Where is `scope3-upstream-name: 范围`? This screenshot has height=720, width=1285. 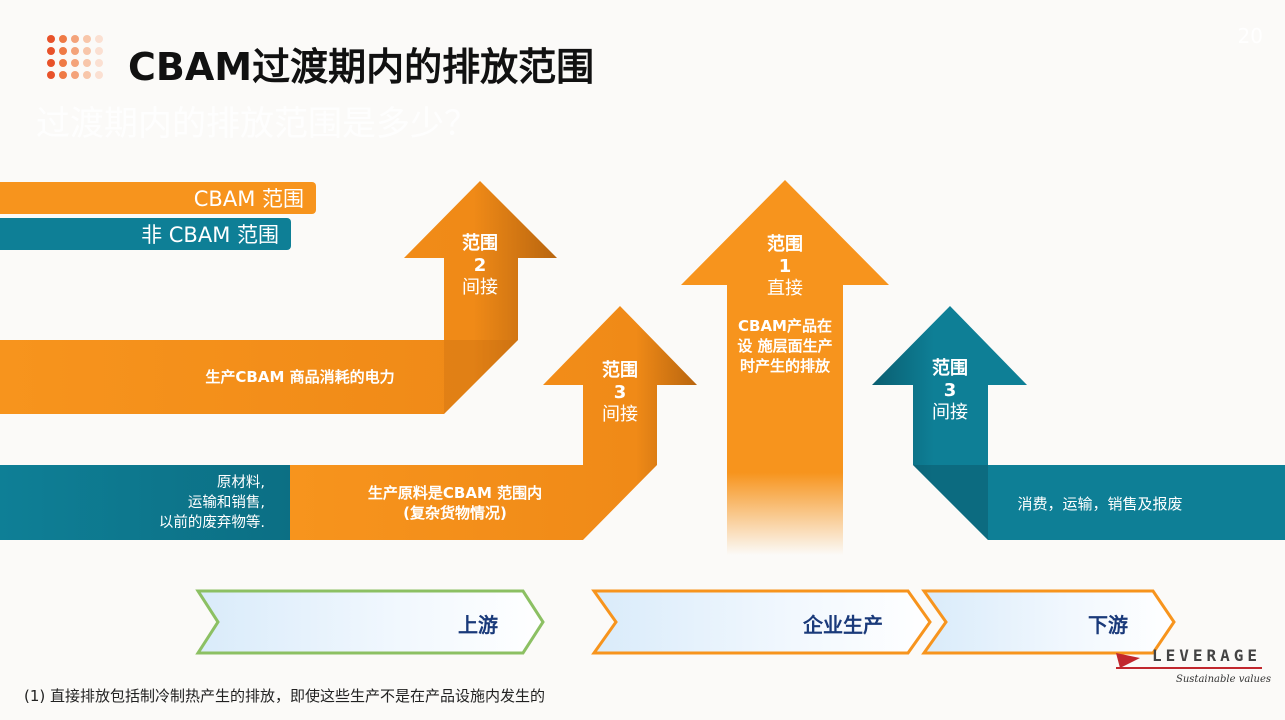 scope3-upstream-name: 范围 is located at coordinates (620, 370).